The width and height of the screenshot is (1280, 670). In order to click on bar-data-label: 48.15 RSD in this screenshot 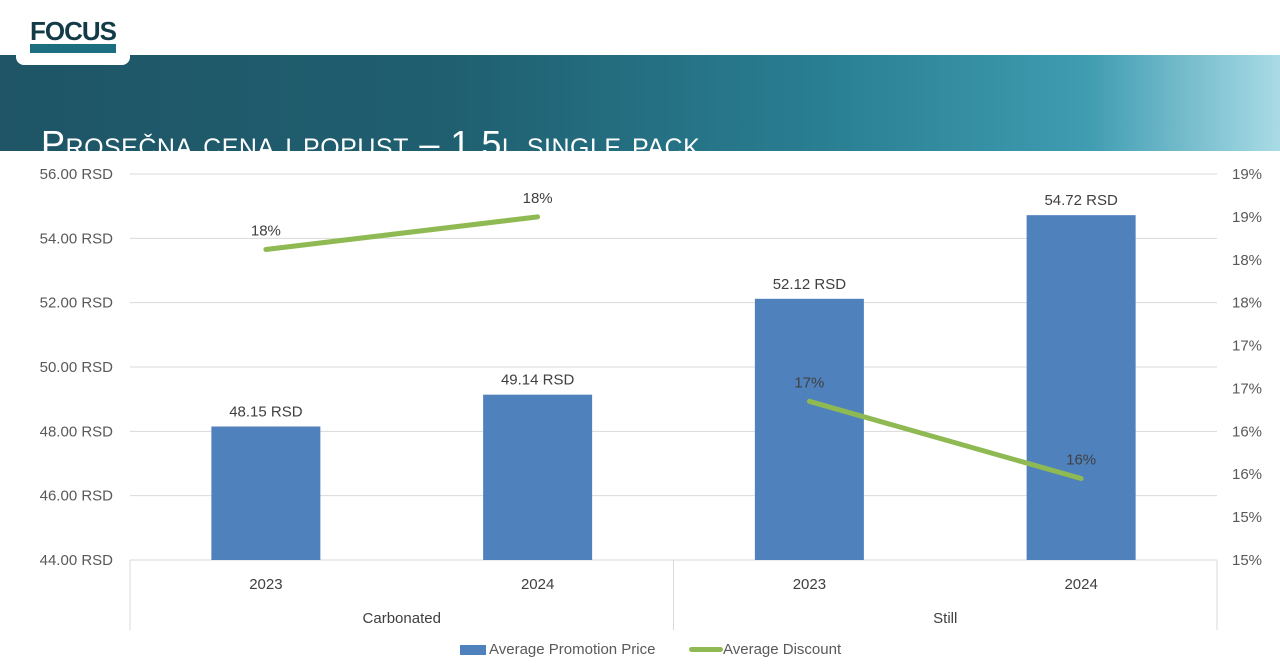, I will do `click(266, 412)`.